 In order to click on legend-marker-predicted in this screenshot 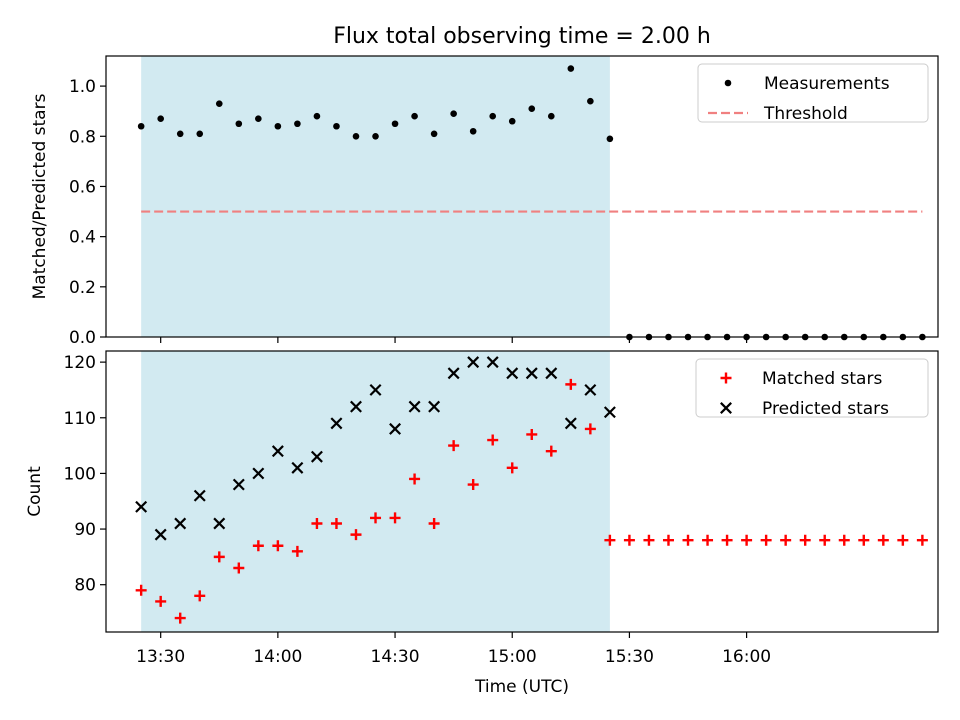, I will do `click(726, 408)`.